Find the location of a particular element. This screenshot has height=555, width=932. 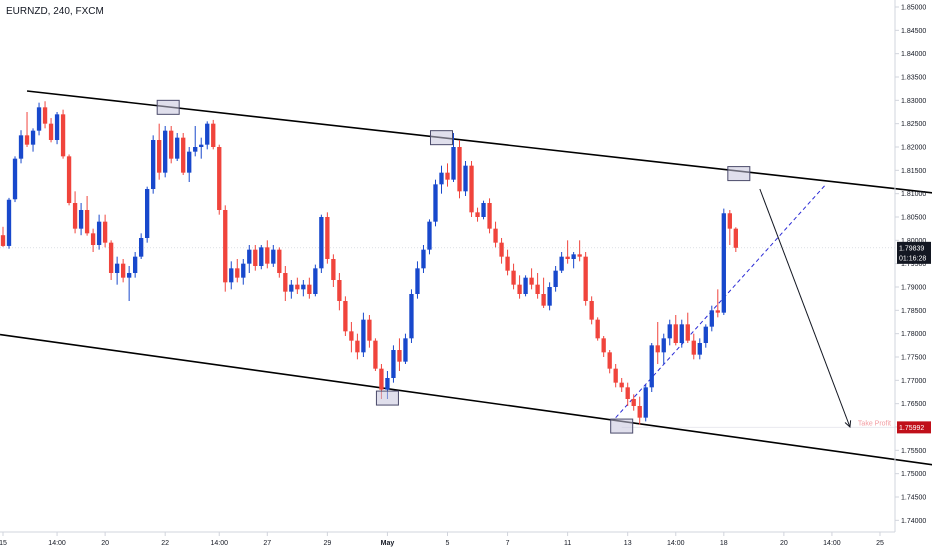

price-tick-label: 1.80500 is located at coordinates (913, 218).